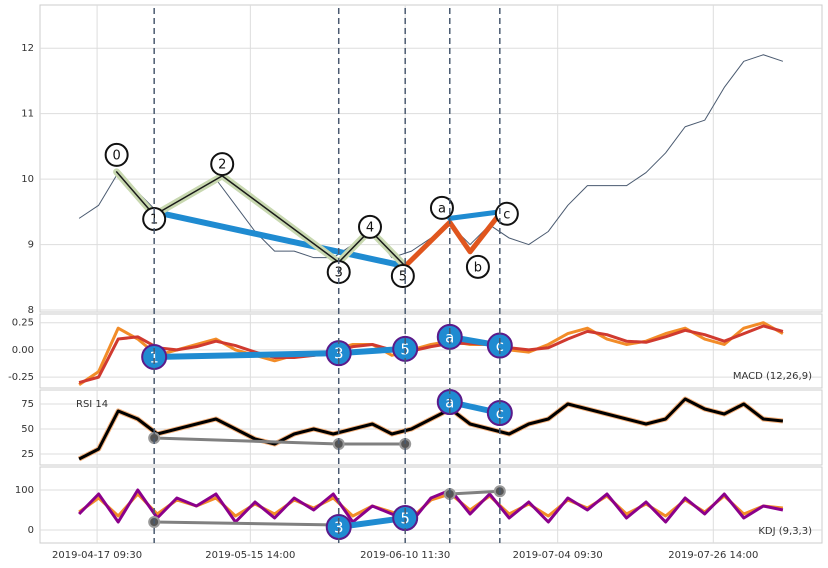  Describe the element at coordinates (31, 310) in the screenshot. I see `y-tick-label: 8` at that location.